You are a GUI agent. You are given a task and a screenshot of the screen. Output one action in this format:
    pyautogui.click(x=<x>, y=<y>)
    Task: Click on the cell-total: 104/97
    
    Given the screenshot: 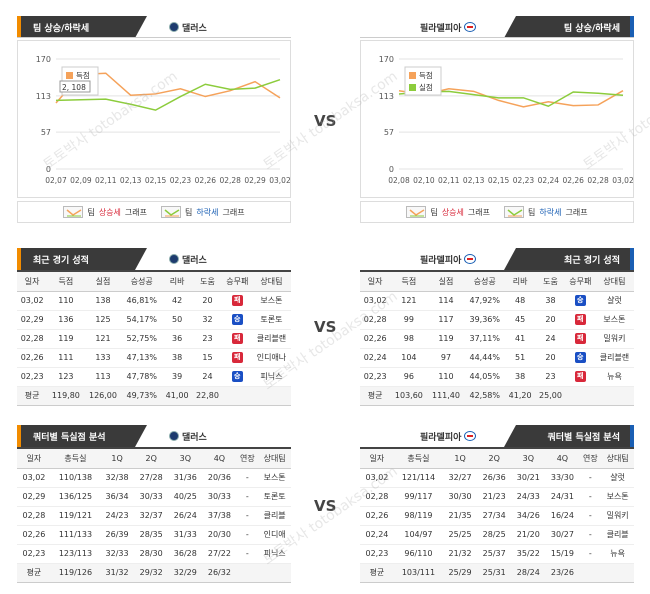 What is the action you would take?
    pyautogui.click(x=418, y=535)
    